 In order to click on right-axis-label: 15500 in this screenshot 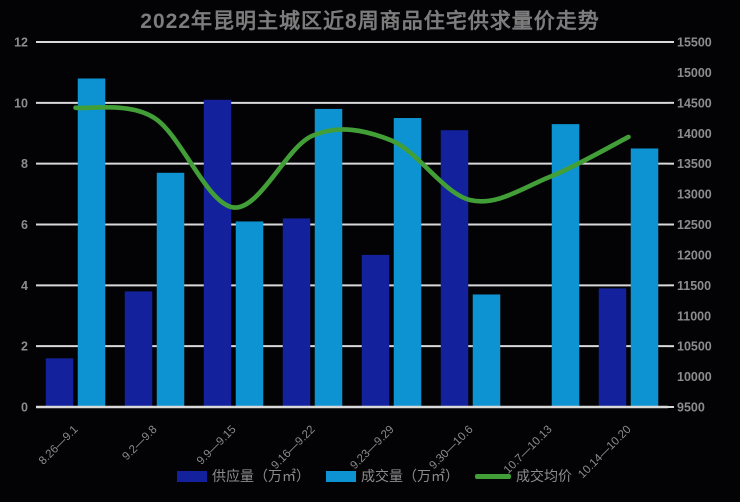, I will do `click(694, 43)`.